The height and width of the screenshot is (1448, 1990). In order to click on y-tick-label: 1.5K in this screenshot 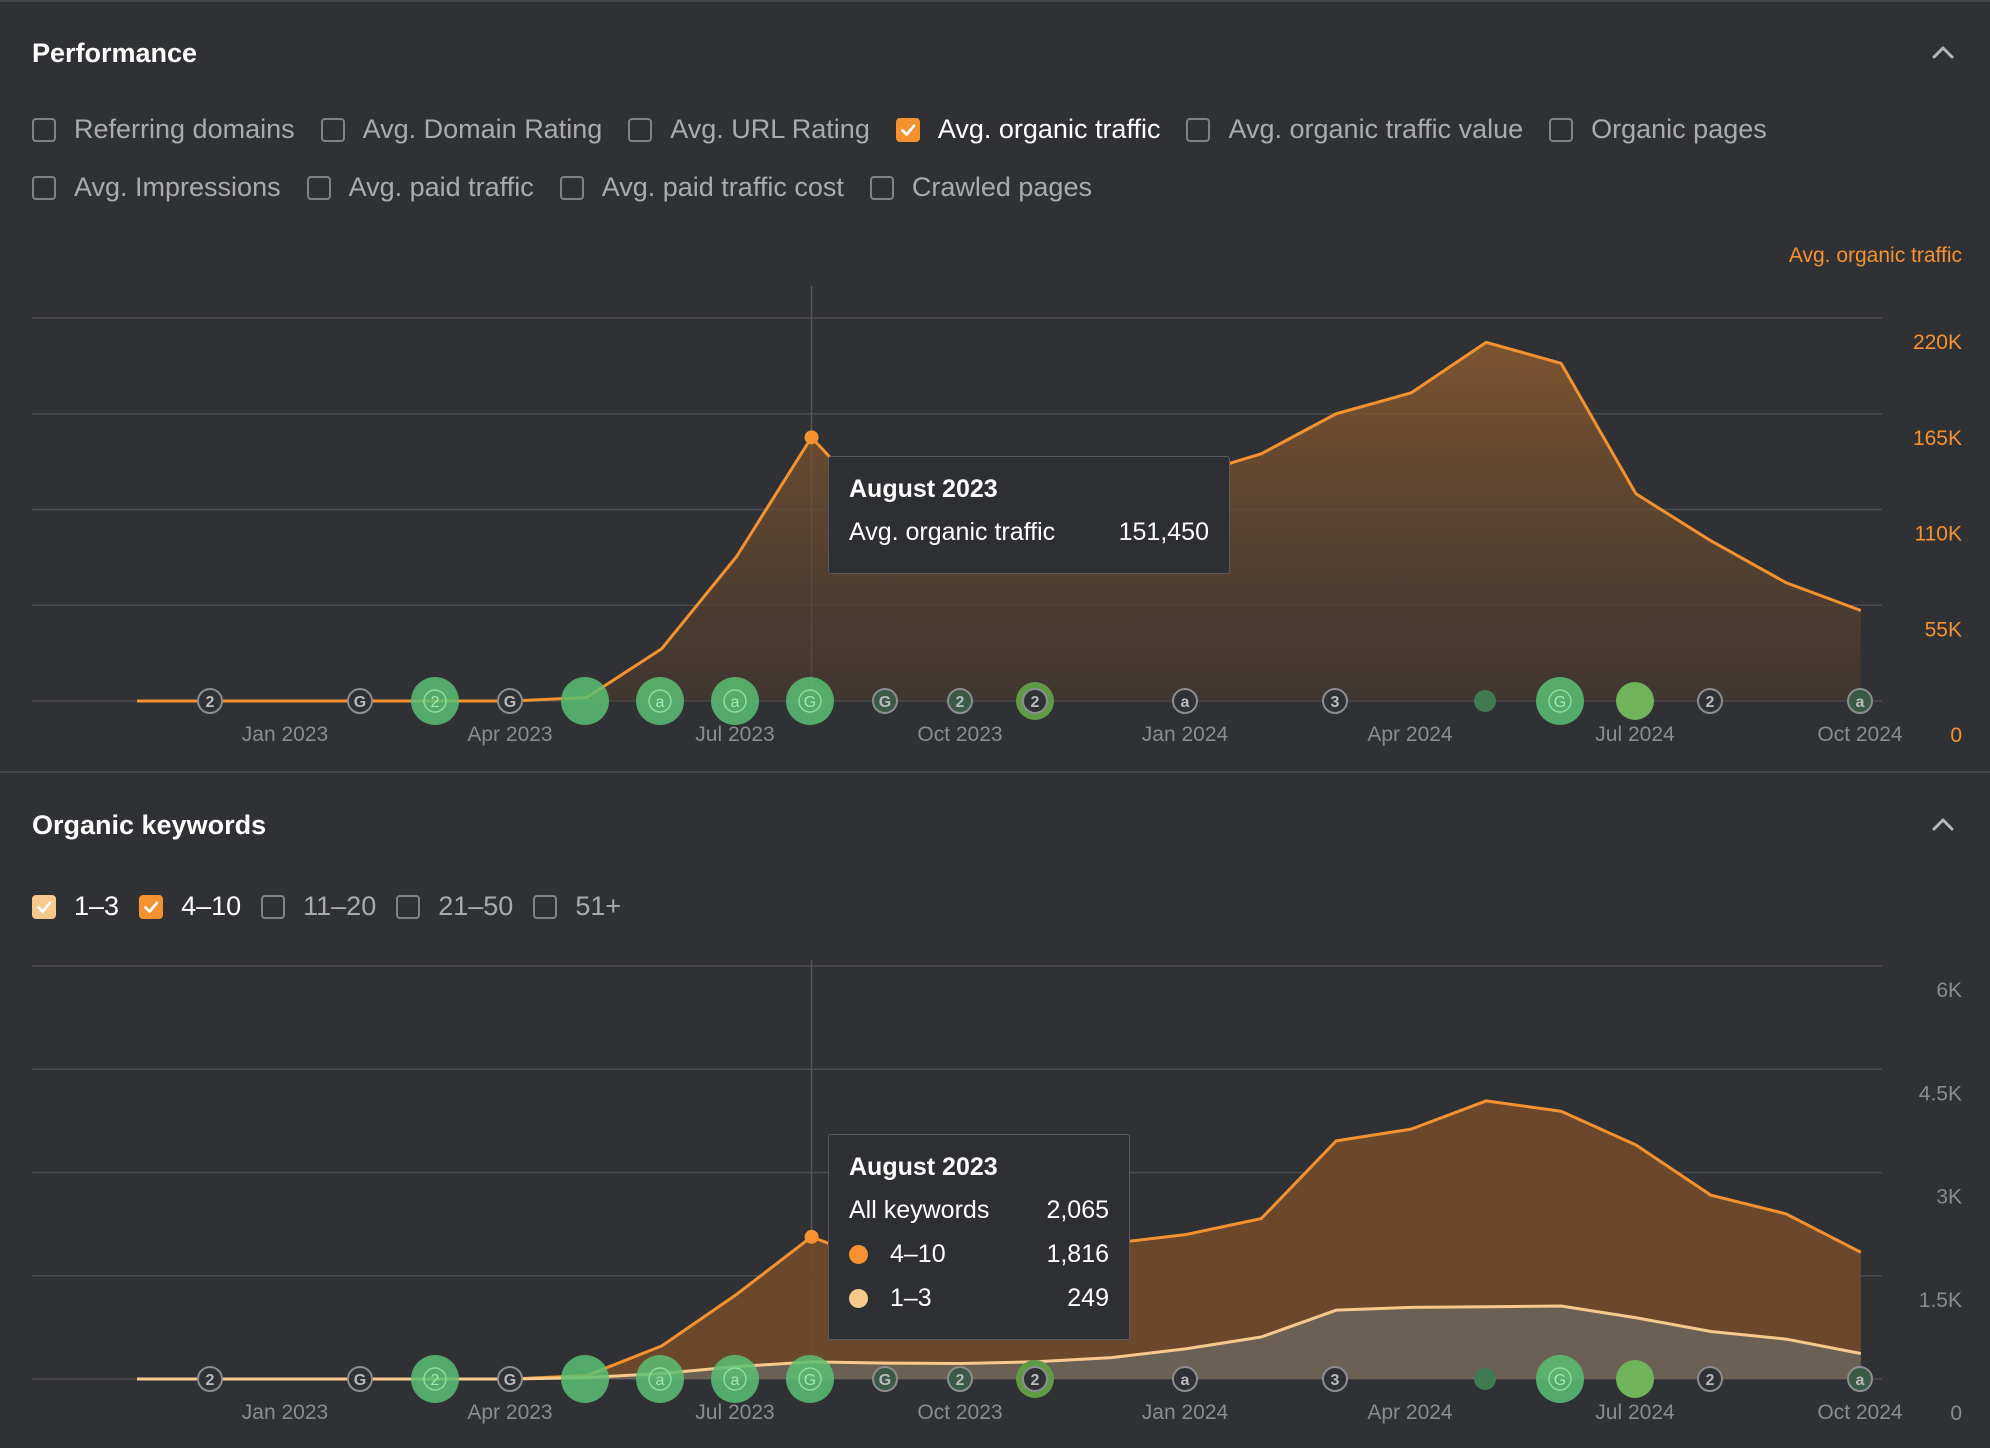, I will do `click(1940, 1300)`.